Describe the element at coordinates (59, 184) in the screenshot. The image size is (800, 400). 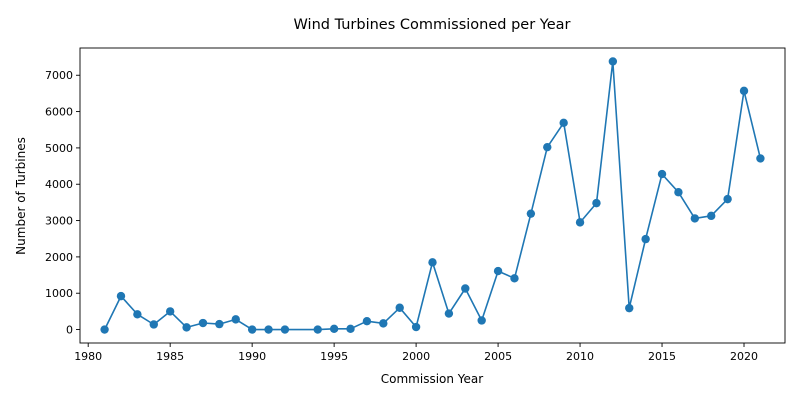
I see `y-tick-label: 4000` at that location.